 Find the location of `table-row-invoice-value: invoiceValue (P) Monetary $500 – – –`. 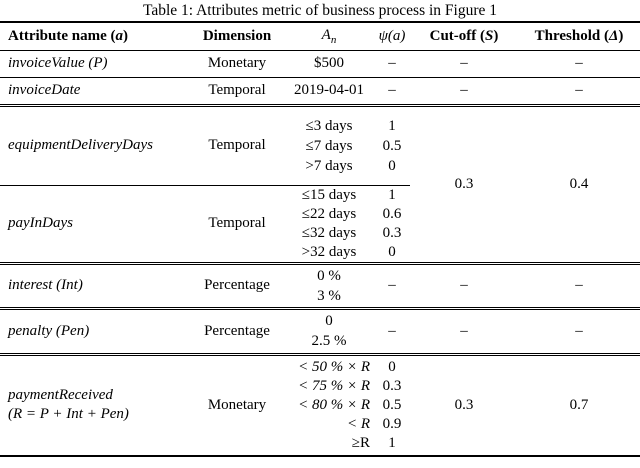

table-row-invoice-value: invoiceValue (P) Monetary $500 – – – is located at coordinates (320, 64).